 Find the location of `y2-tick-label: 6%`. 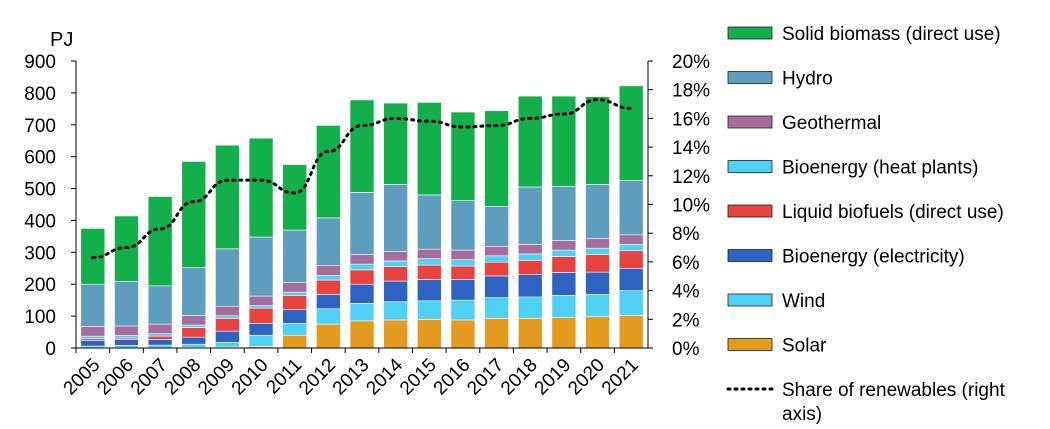

y2-tick-label: 6% is located at coordinates (686, 263).